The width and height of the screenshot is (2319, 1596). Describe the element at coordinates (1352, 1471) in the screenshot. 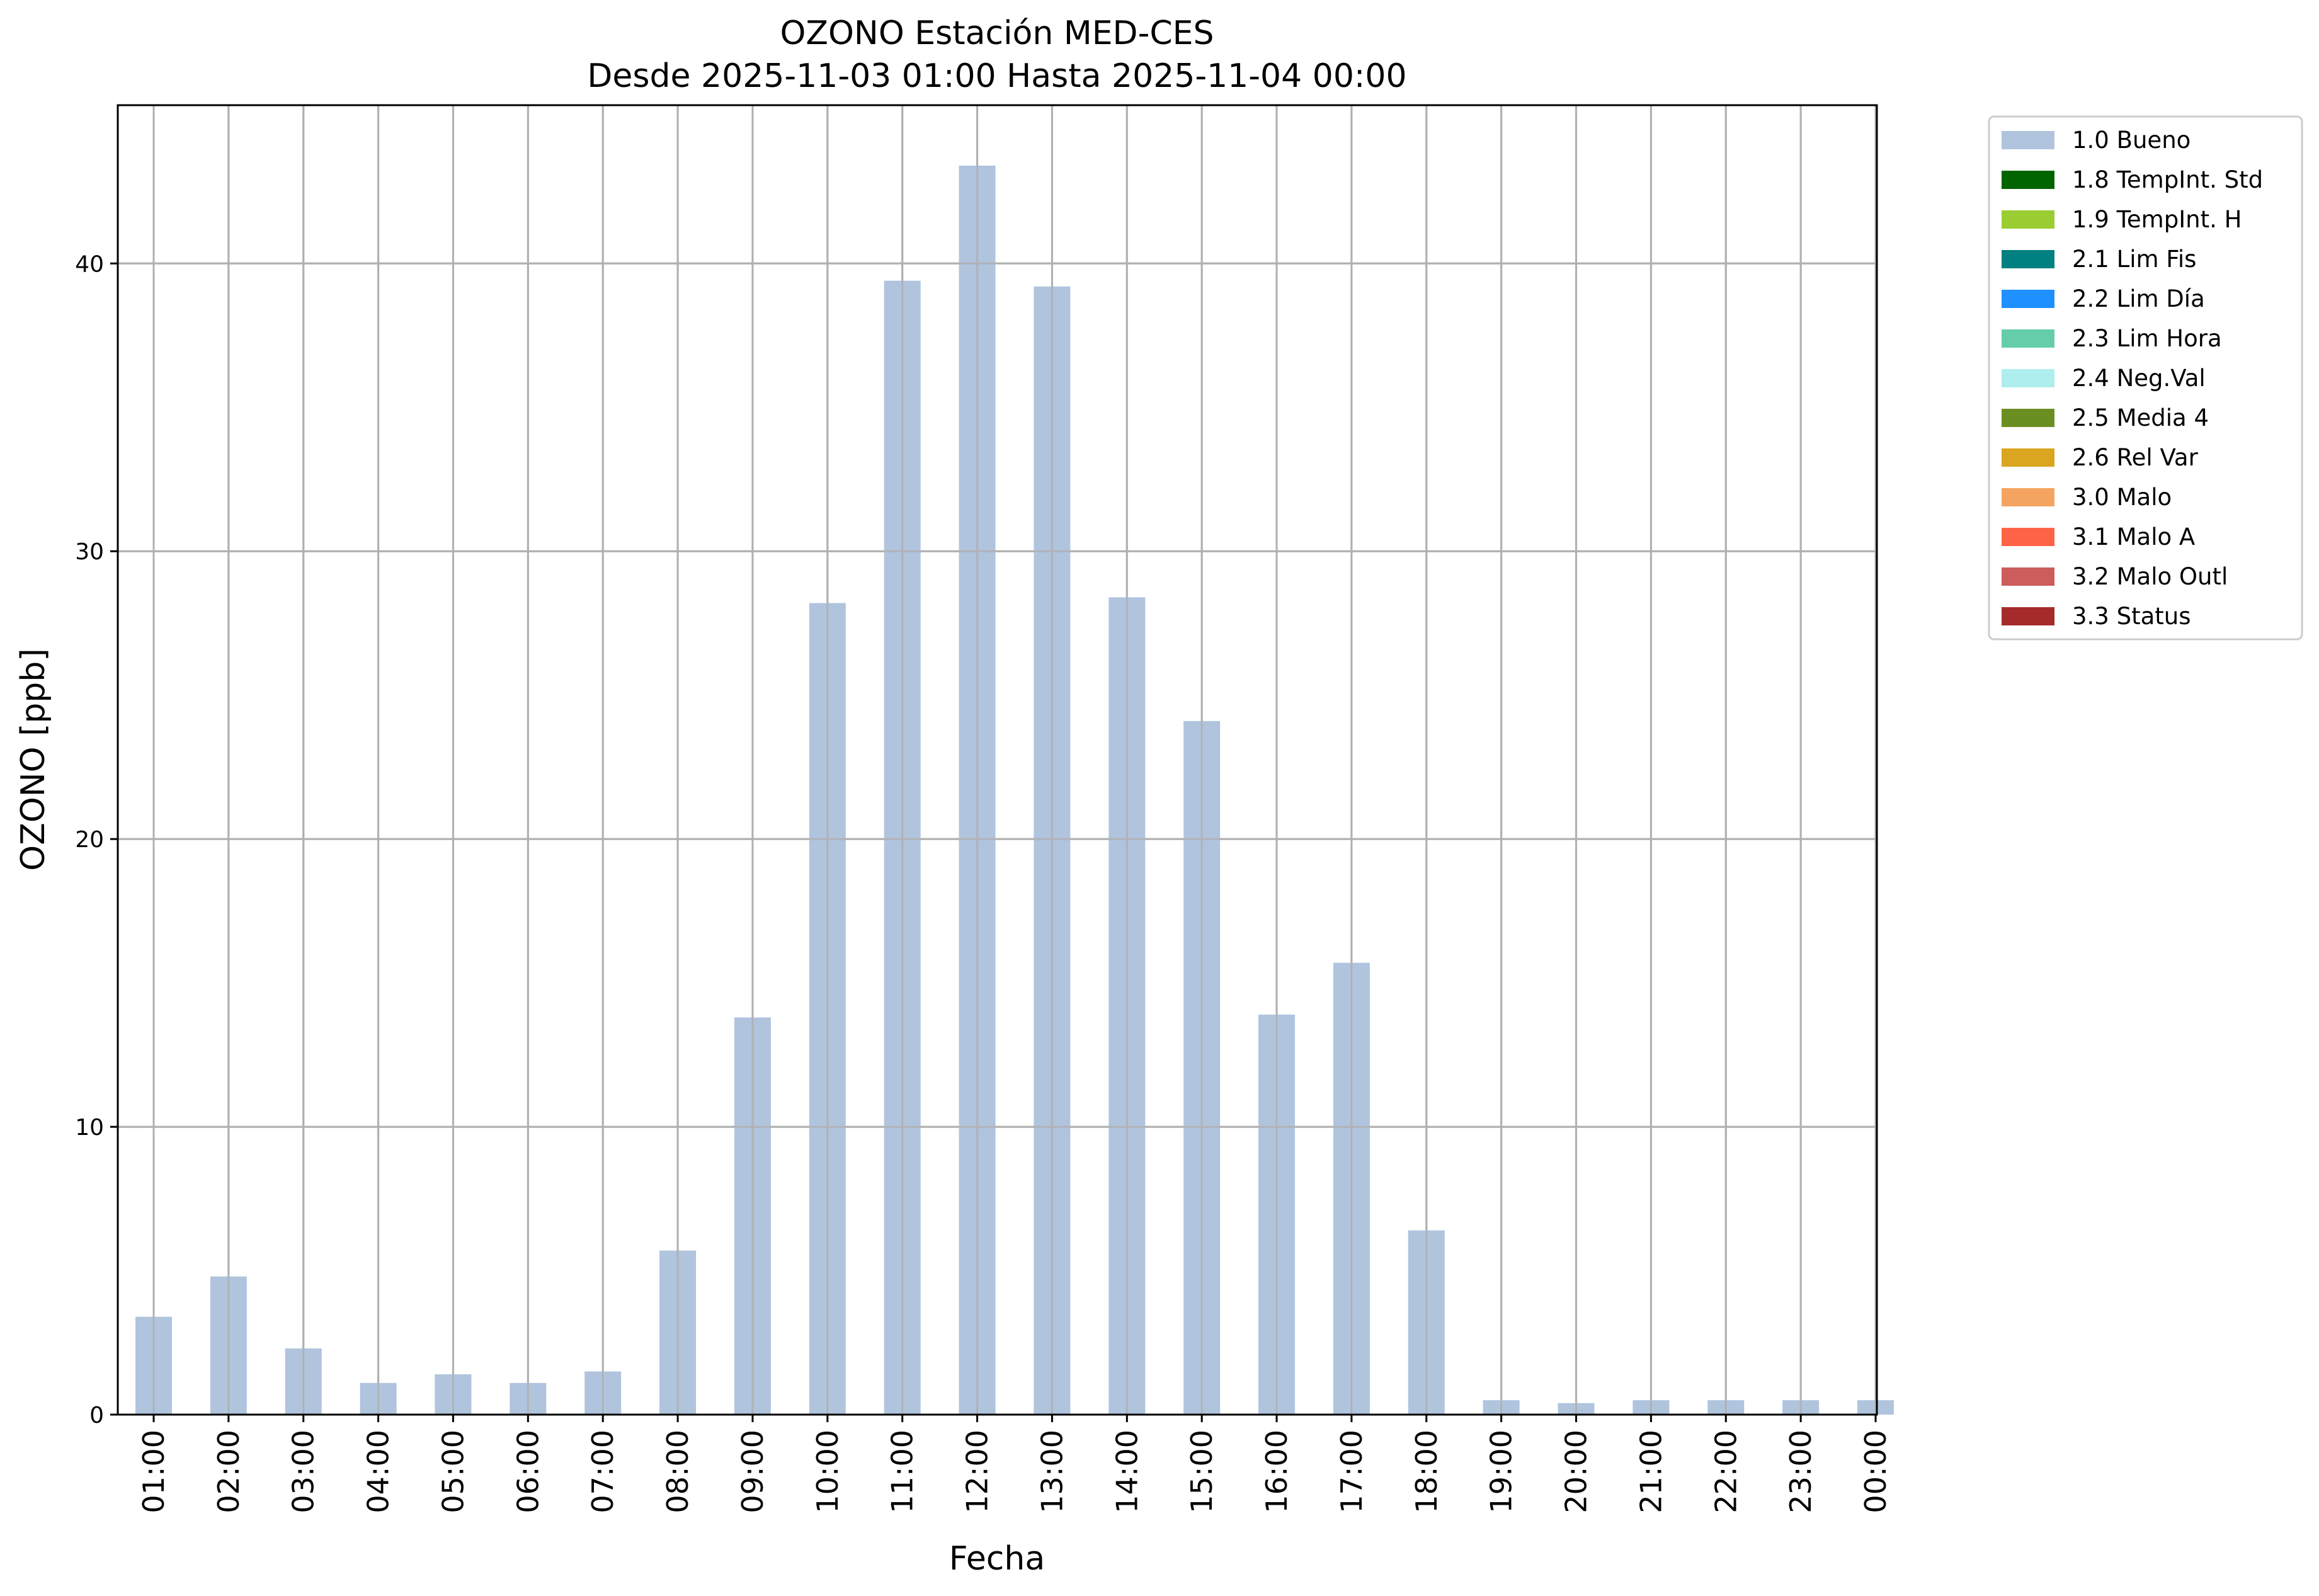

I see `x-tick-label: 17:00` at that location.